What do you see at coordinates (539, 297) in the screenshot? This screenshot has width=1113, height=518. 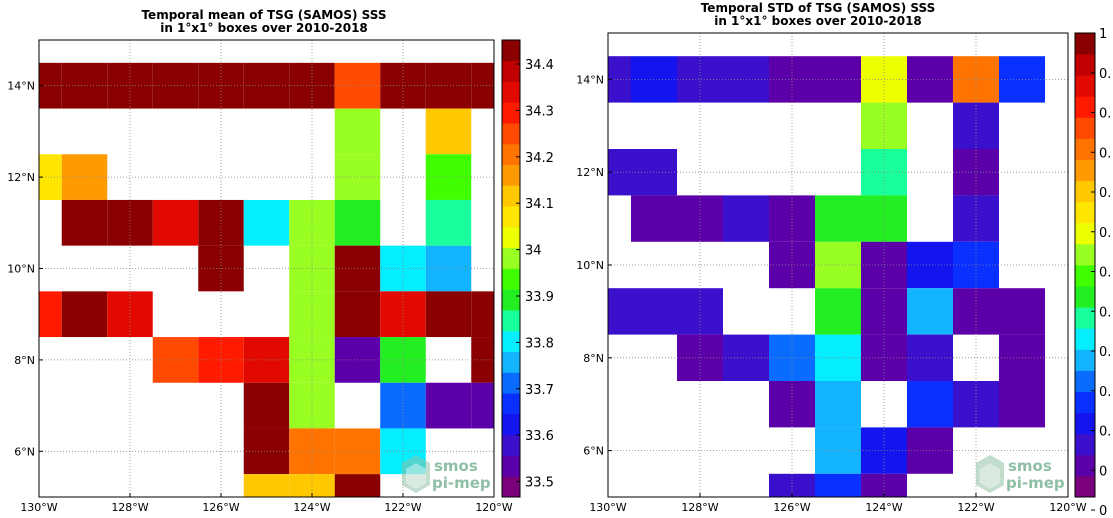 I see `colorbar-tick-label: 33.9` at bounding box center [539, 297].